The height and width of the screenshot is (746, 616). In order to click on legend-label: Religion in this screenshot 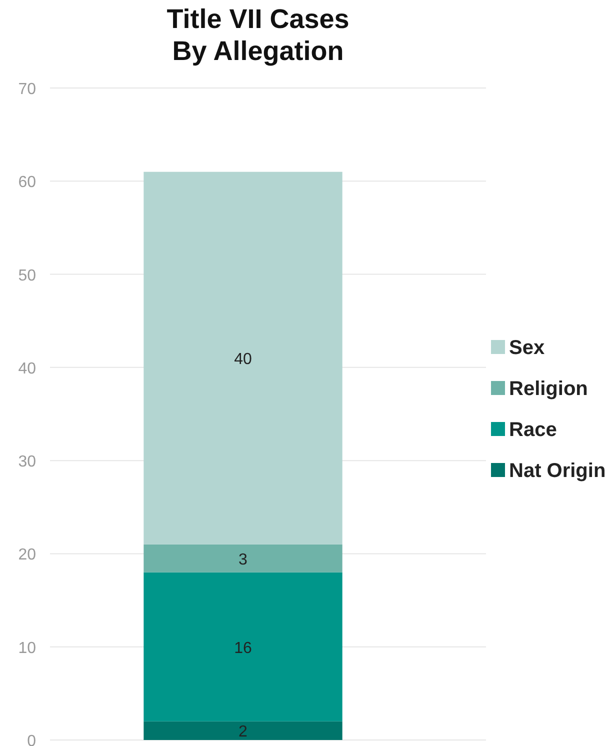, I will do `click(548, 389)`.